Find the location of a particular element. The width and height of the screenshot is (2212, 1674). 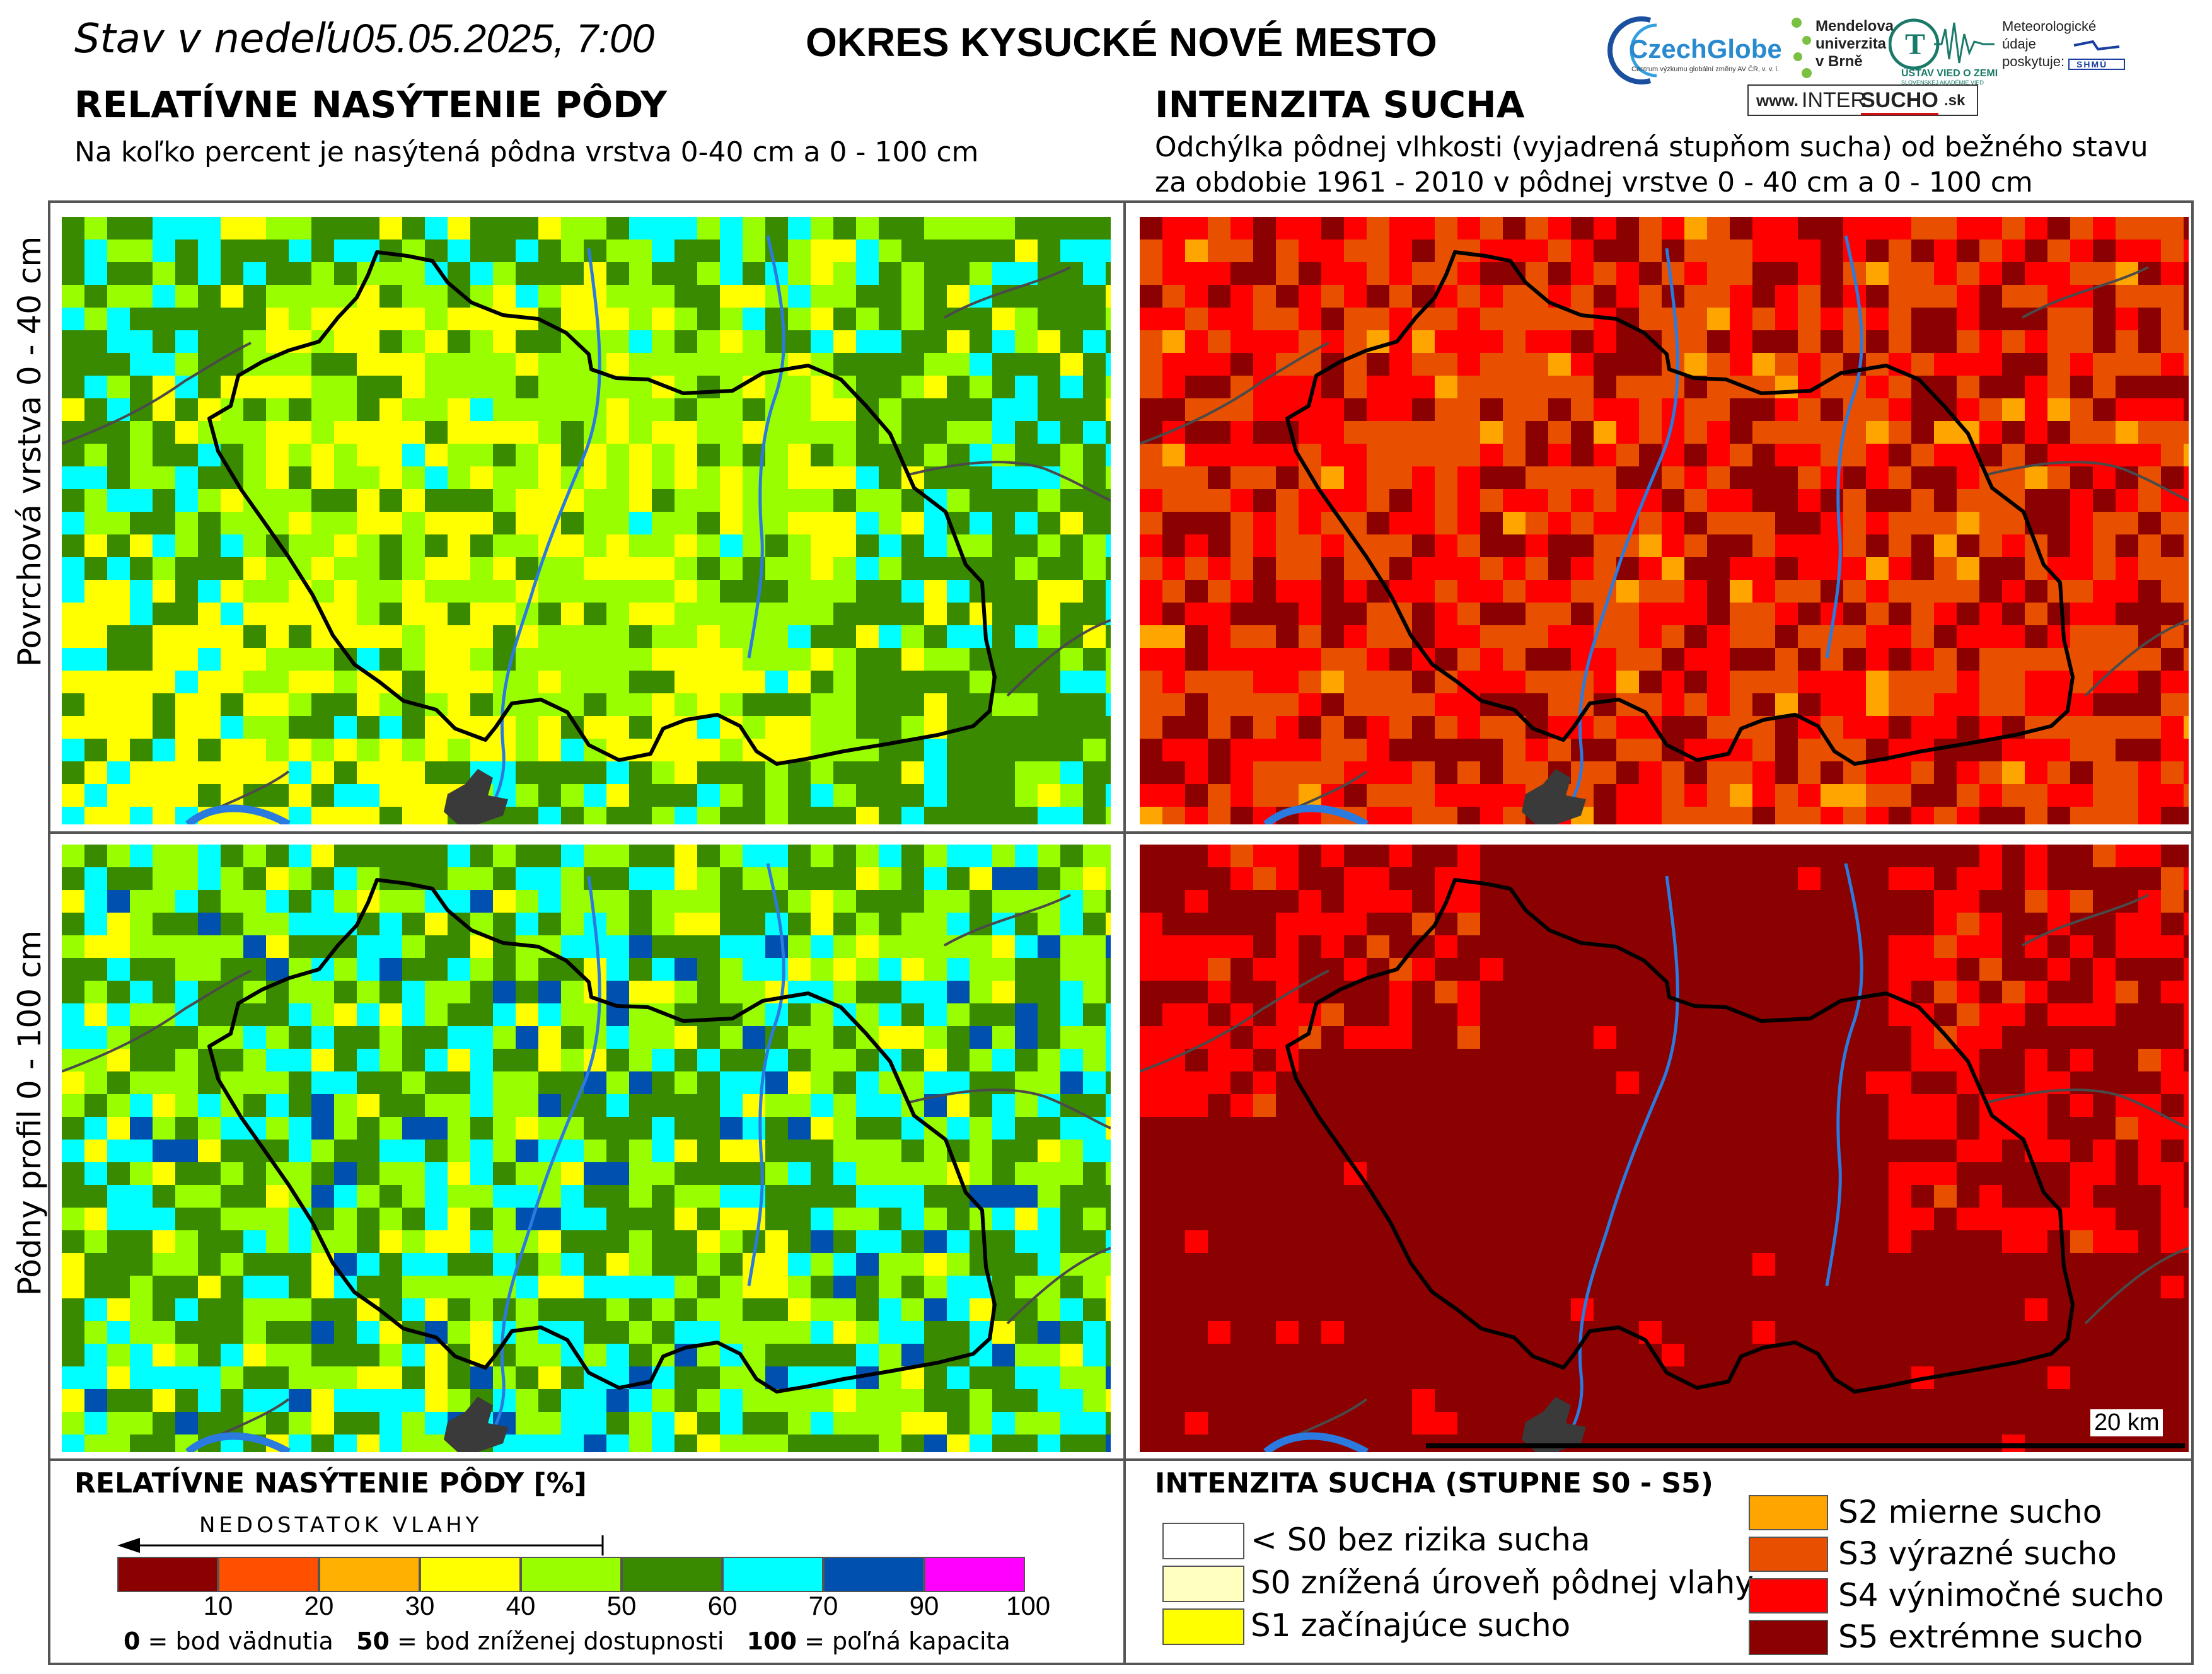

shmu-logo: SHMÚ is located at coordinates (2097, 55).